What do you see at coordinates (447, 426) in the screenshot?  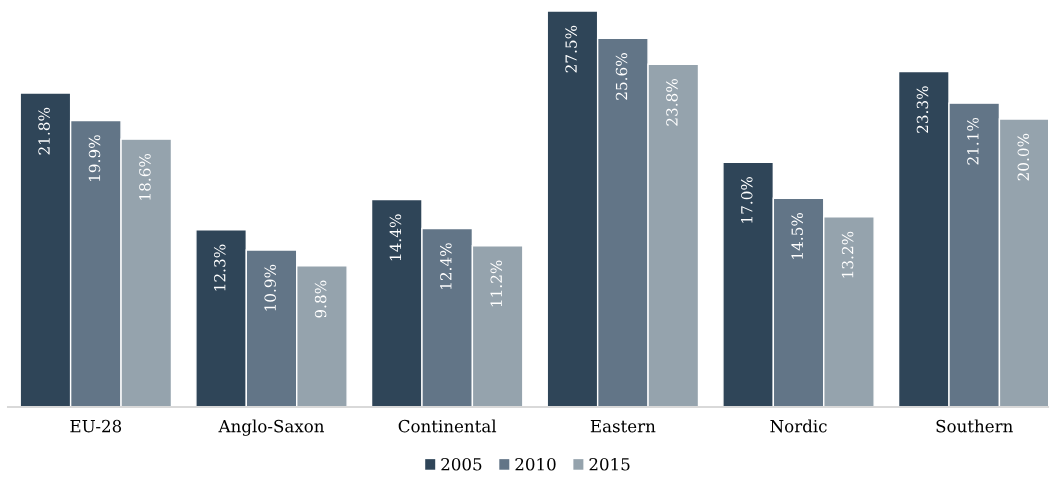 I see `x-tick-label: Continental` at bounding box center [447, 426].